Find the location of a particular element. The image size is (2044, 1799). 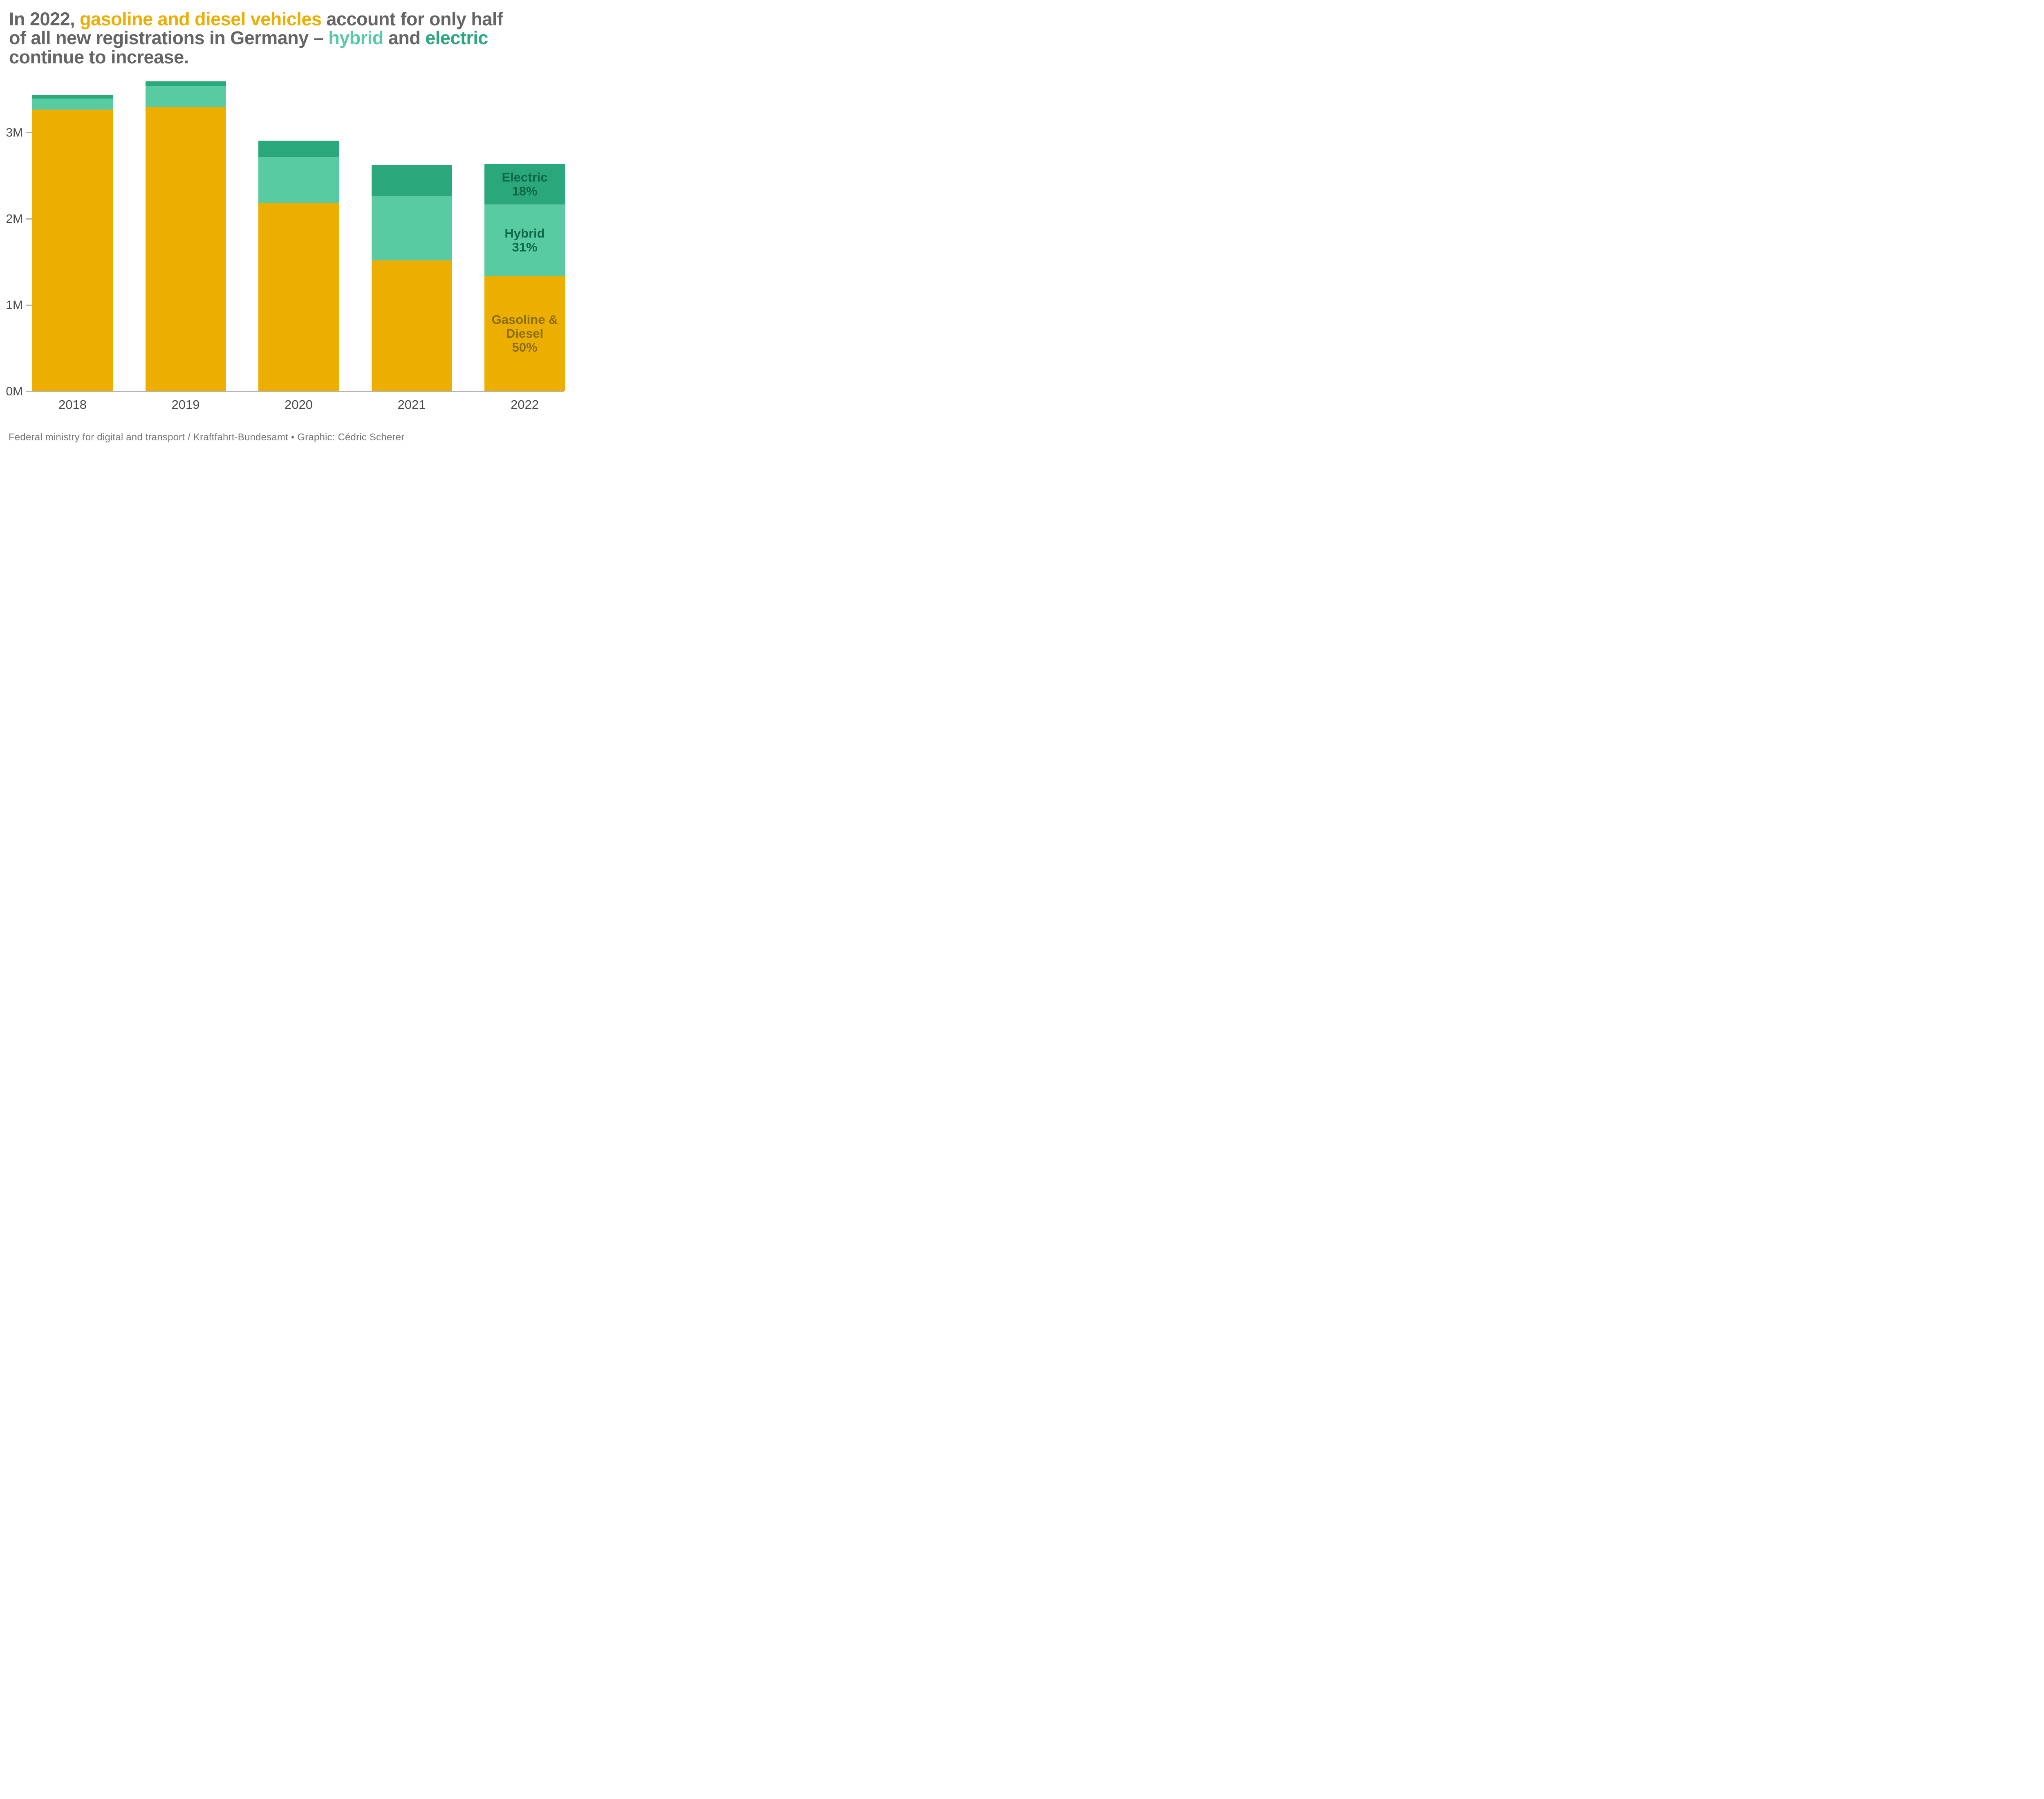

y-axis-tick-mark-2M is located at coordinates (29, 219).